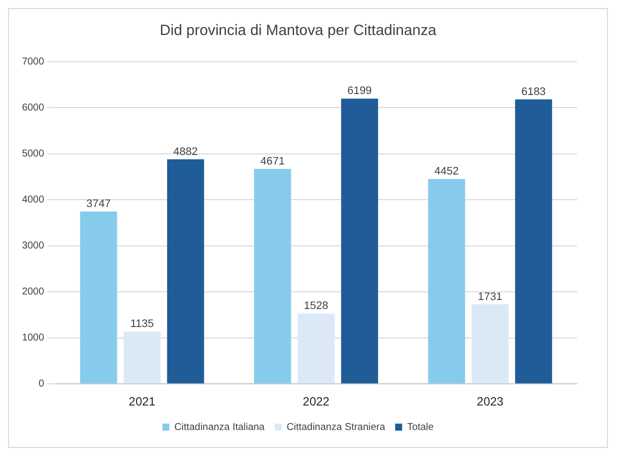  What do you see at coordinates (142, 324) in the screenshot?
I see `data-label: 1135` at bounding box center [142, 324].